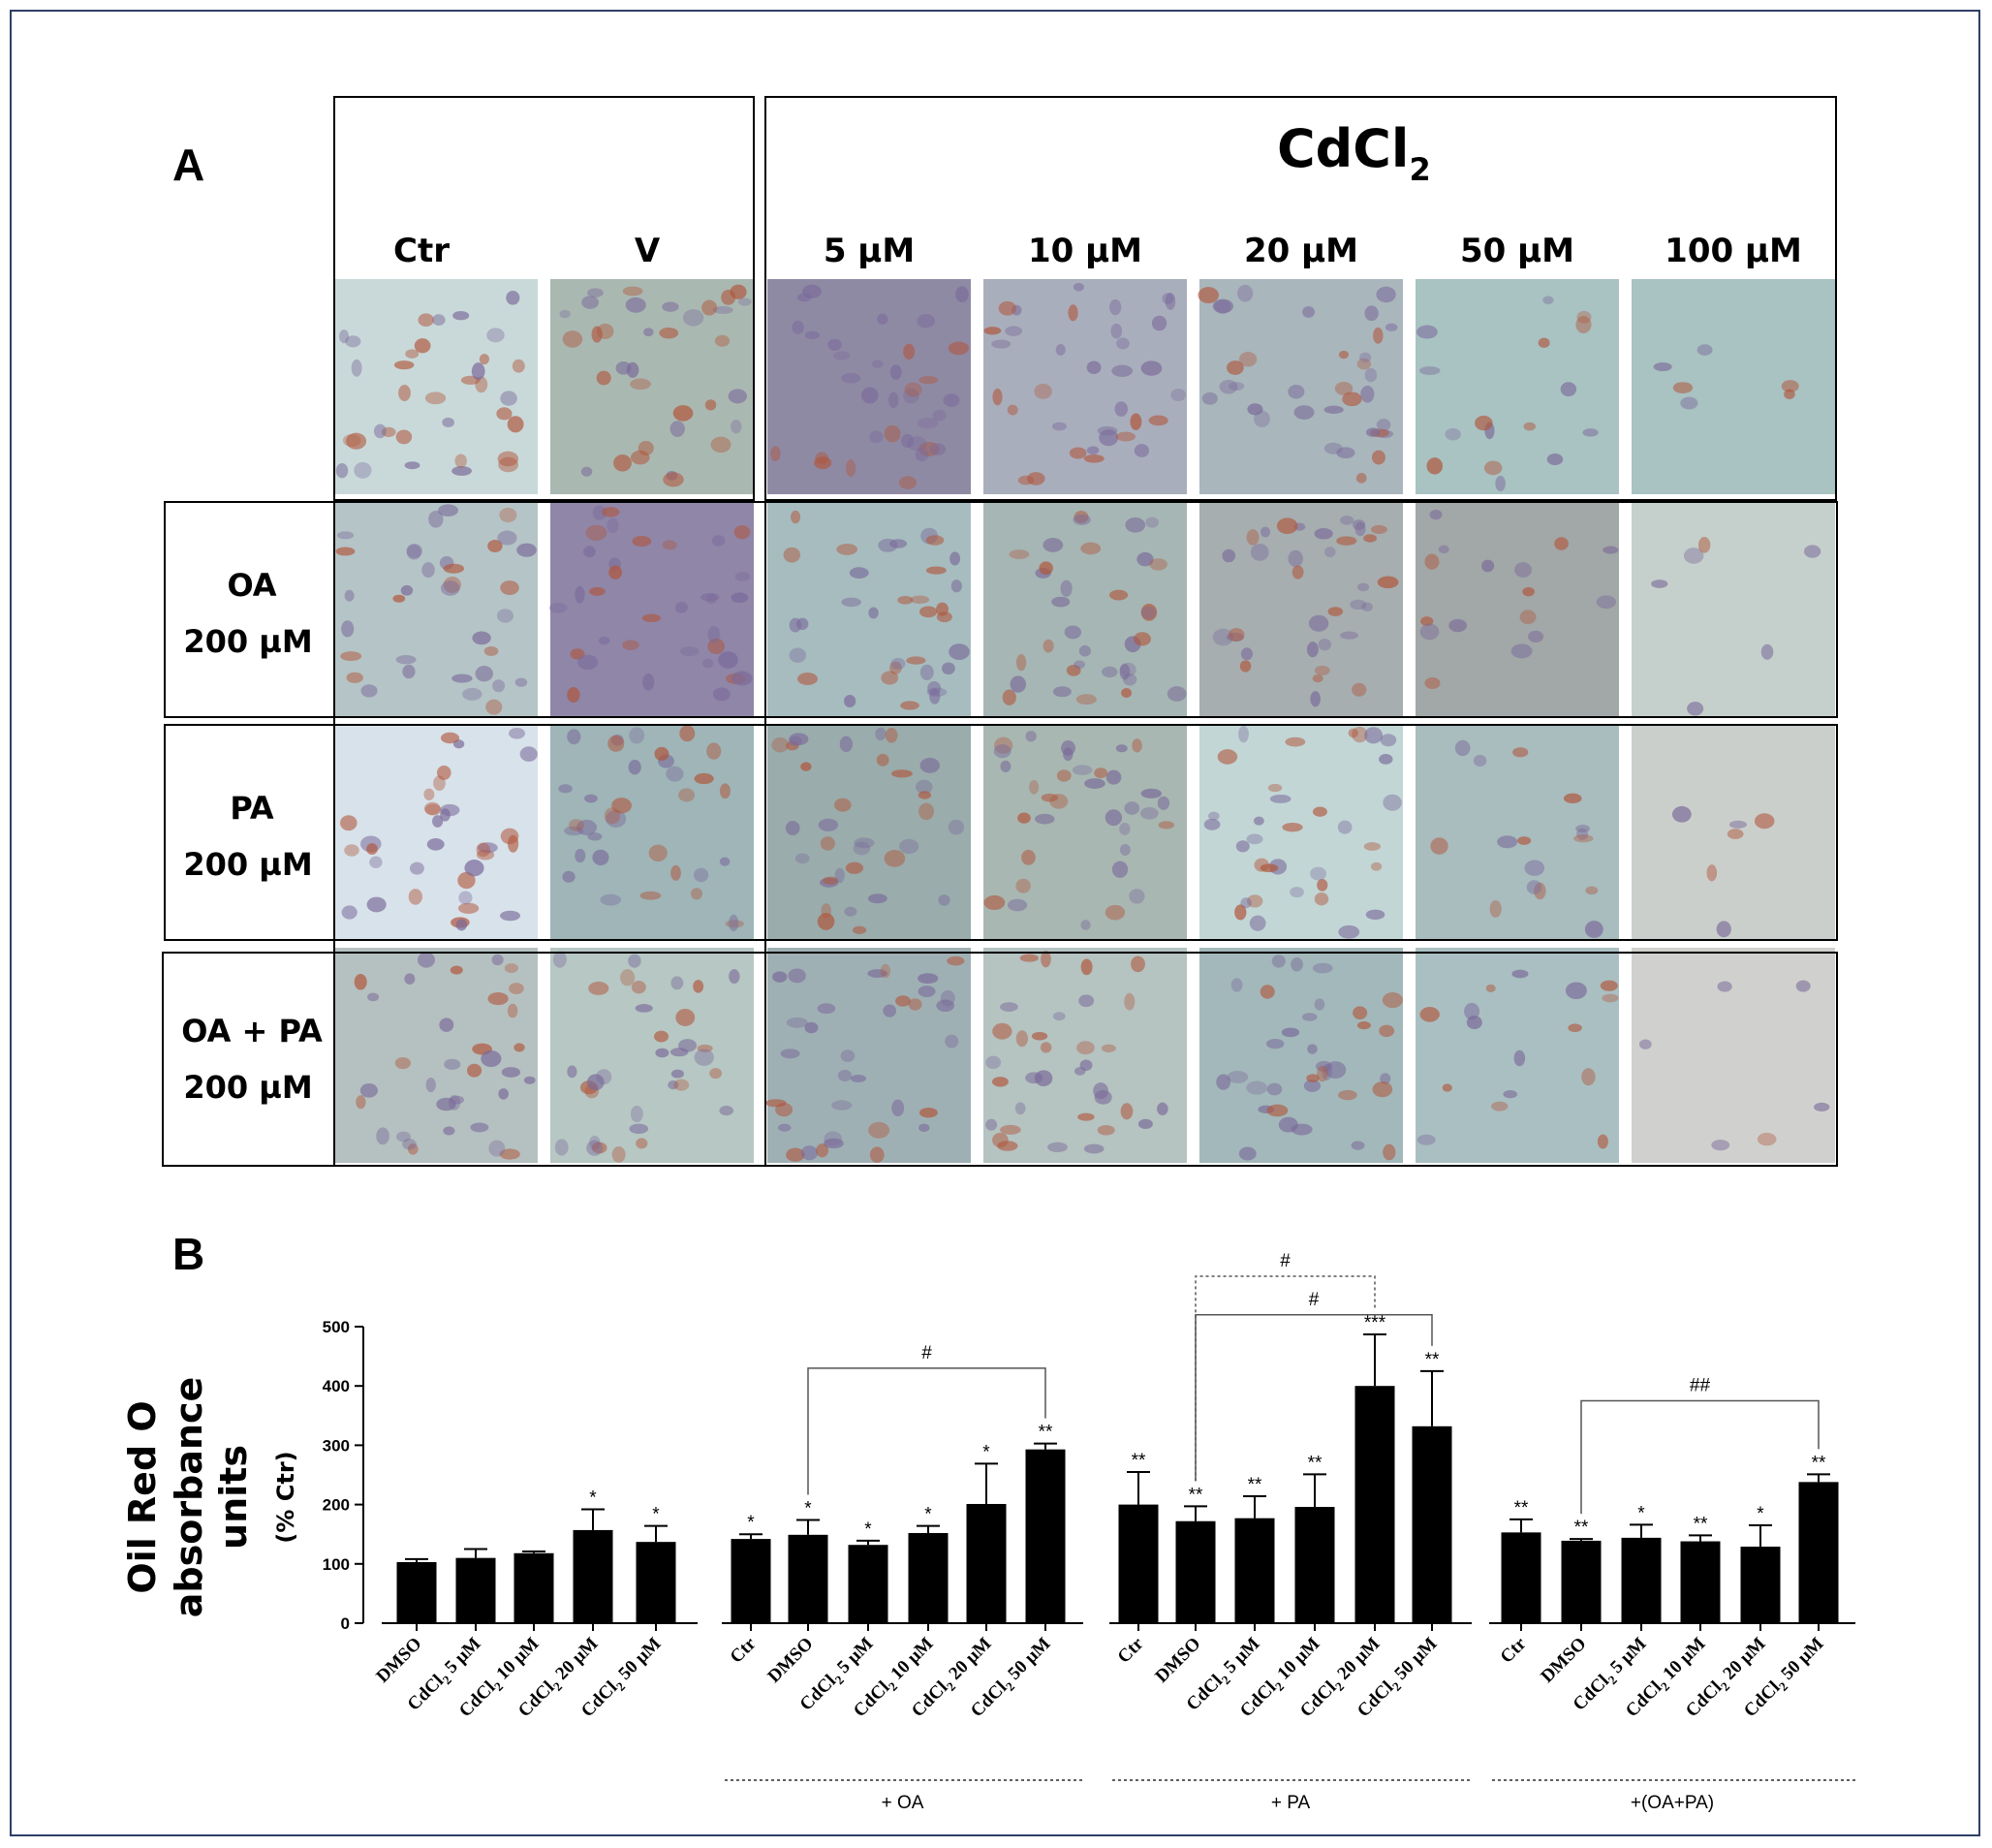 This screenshot has height=1848, width=1992. What do you see at coordinates (421, 251) in the screenshot?
I see `column-header: Ctr` at bounding box center [421, 251].